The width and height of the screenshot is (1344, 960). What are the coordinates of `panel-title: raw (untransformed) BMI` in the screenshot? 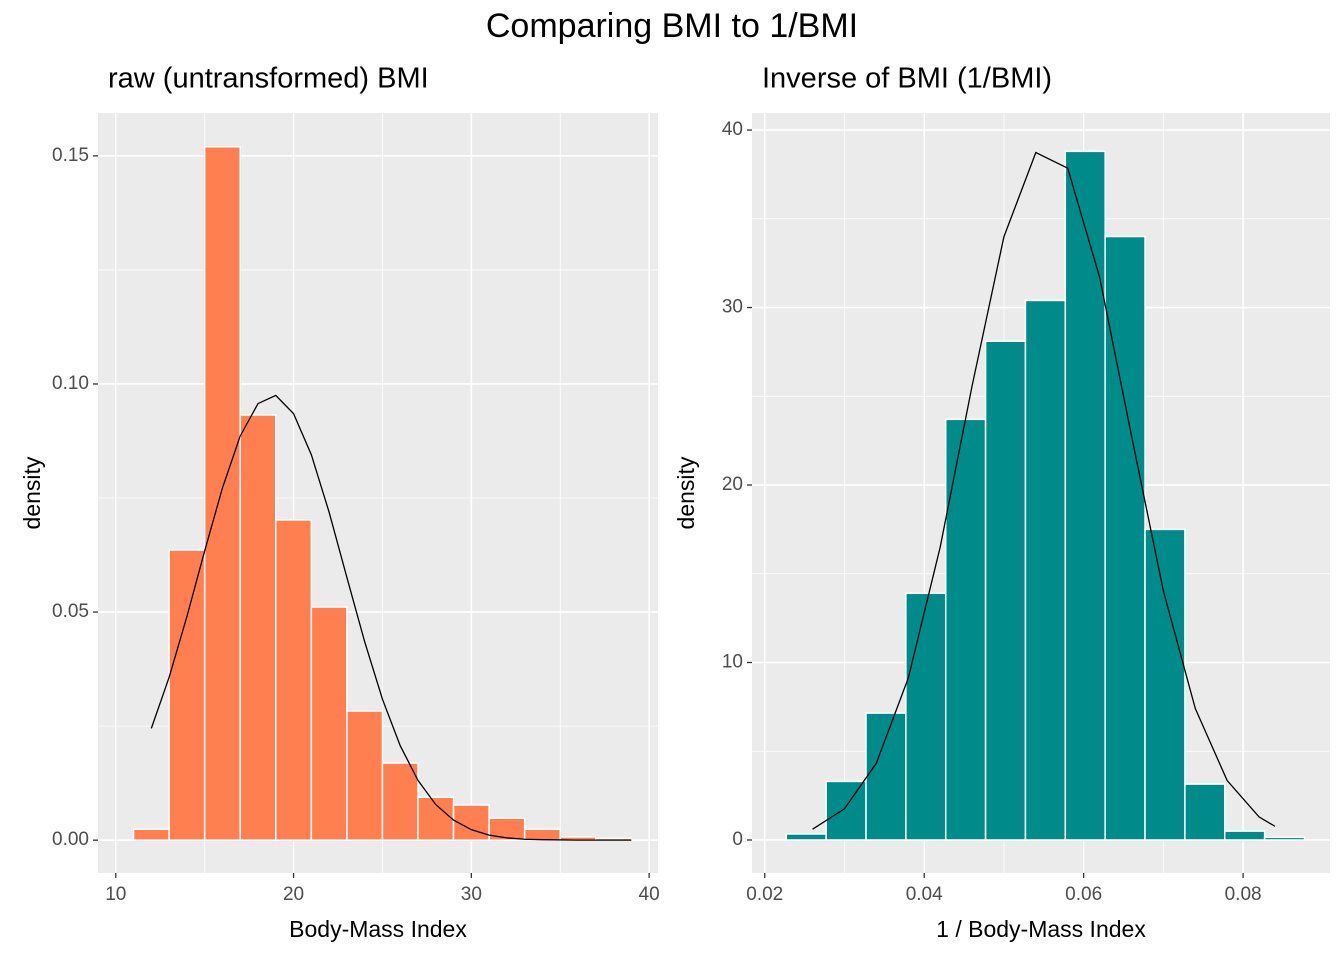 It's located at (268, 79).